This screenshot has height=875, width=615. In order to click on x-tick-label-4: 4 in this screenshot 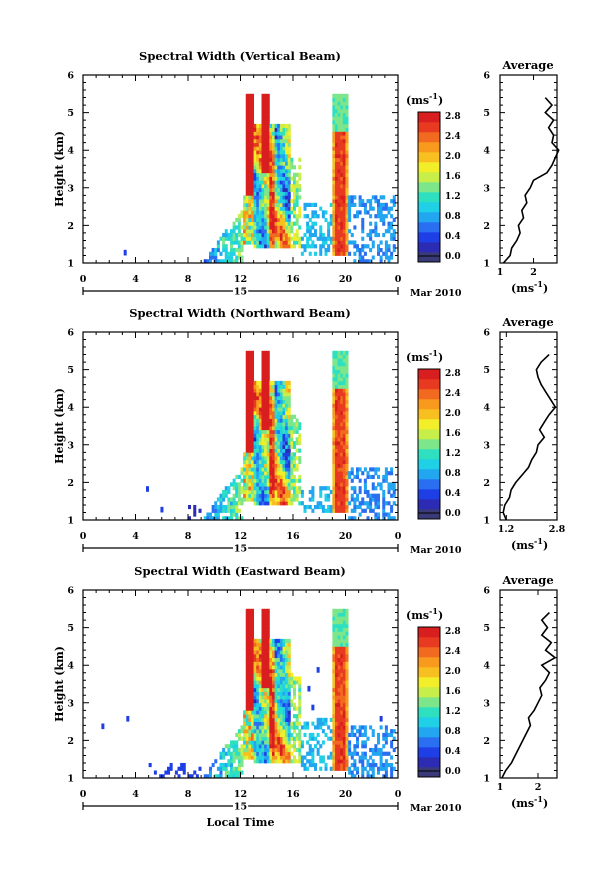, I will do `click(135, 794)`.